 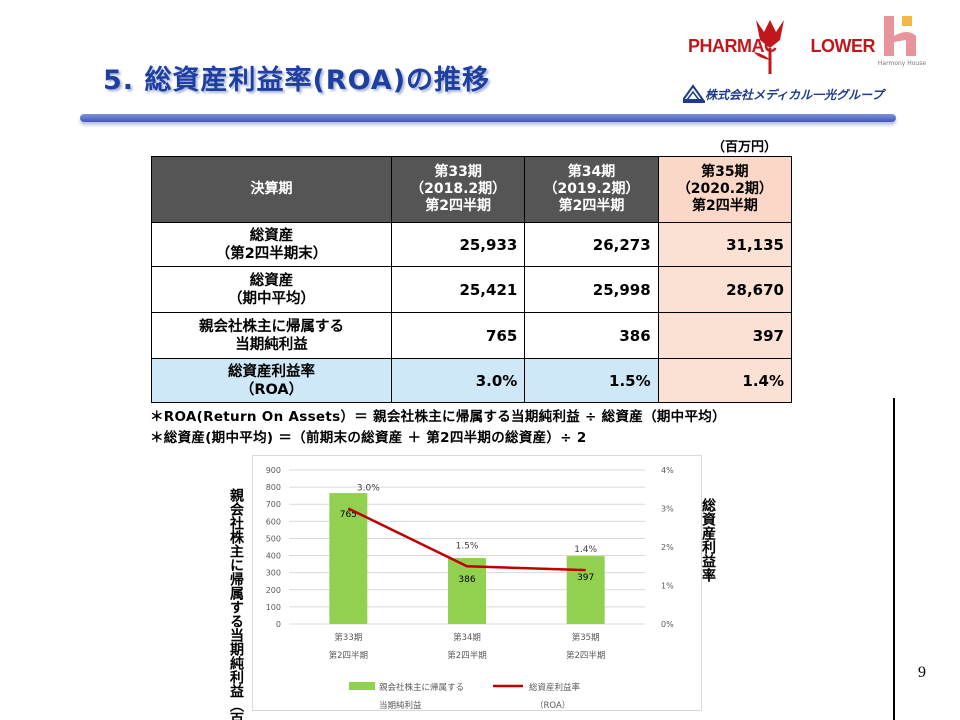 What do you see at coordinates (467, 637) in the screenshot?
I see `x-tick-label: 第34期` at bounding box center [467, 637].